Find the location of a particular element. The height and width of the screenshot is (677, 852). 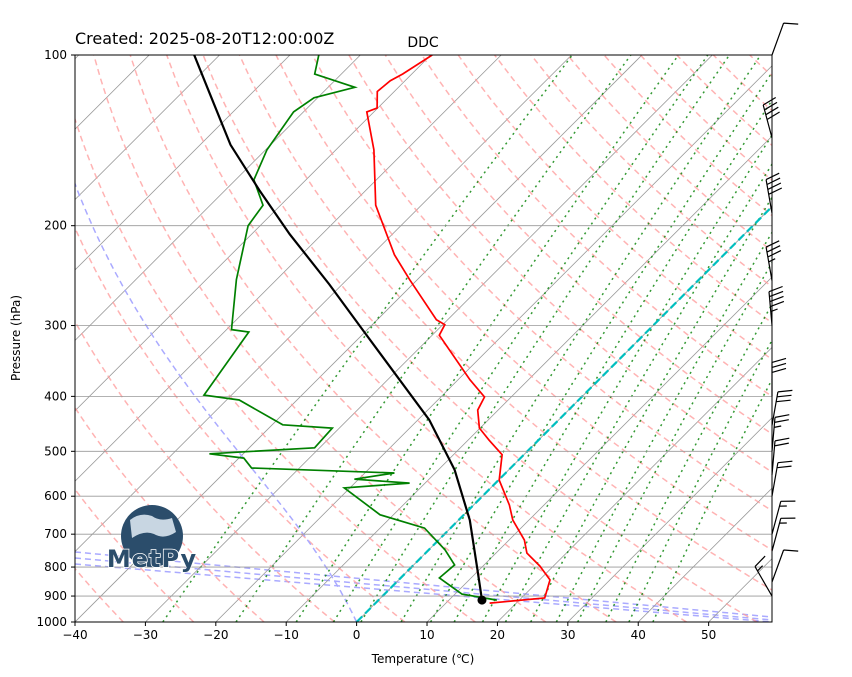

chart-title: DDC is located at coordinates (423, 43).